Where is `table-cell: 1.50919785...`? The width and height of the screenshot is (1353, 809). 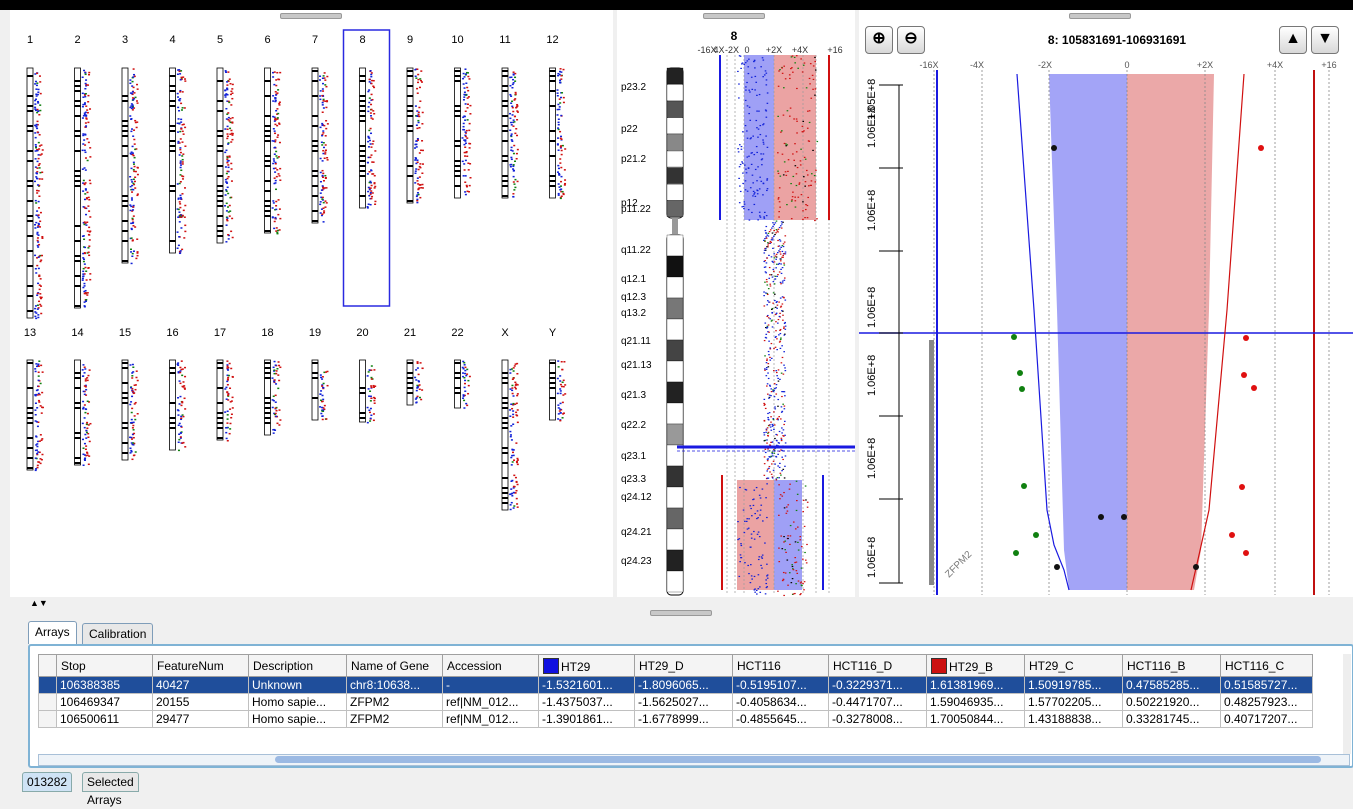
table-cell: 1.50919785... is located at coordinates (1073, 685).